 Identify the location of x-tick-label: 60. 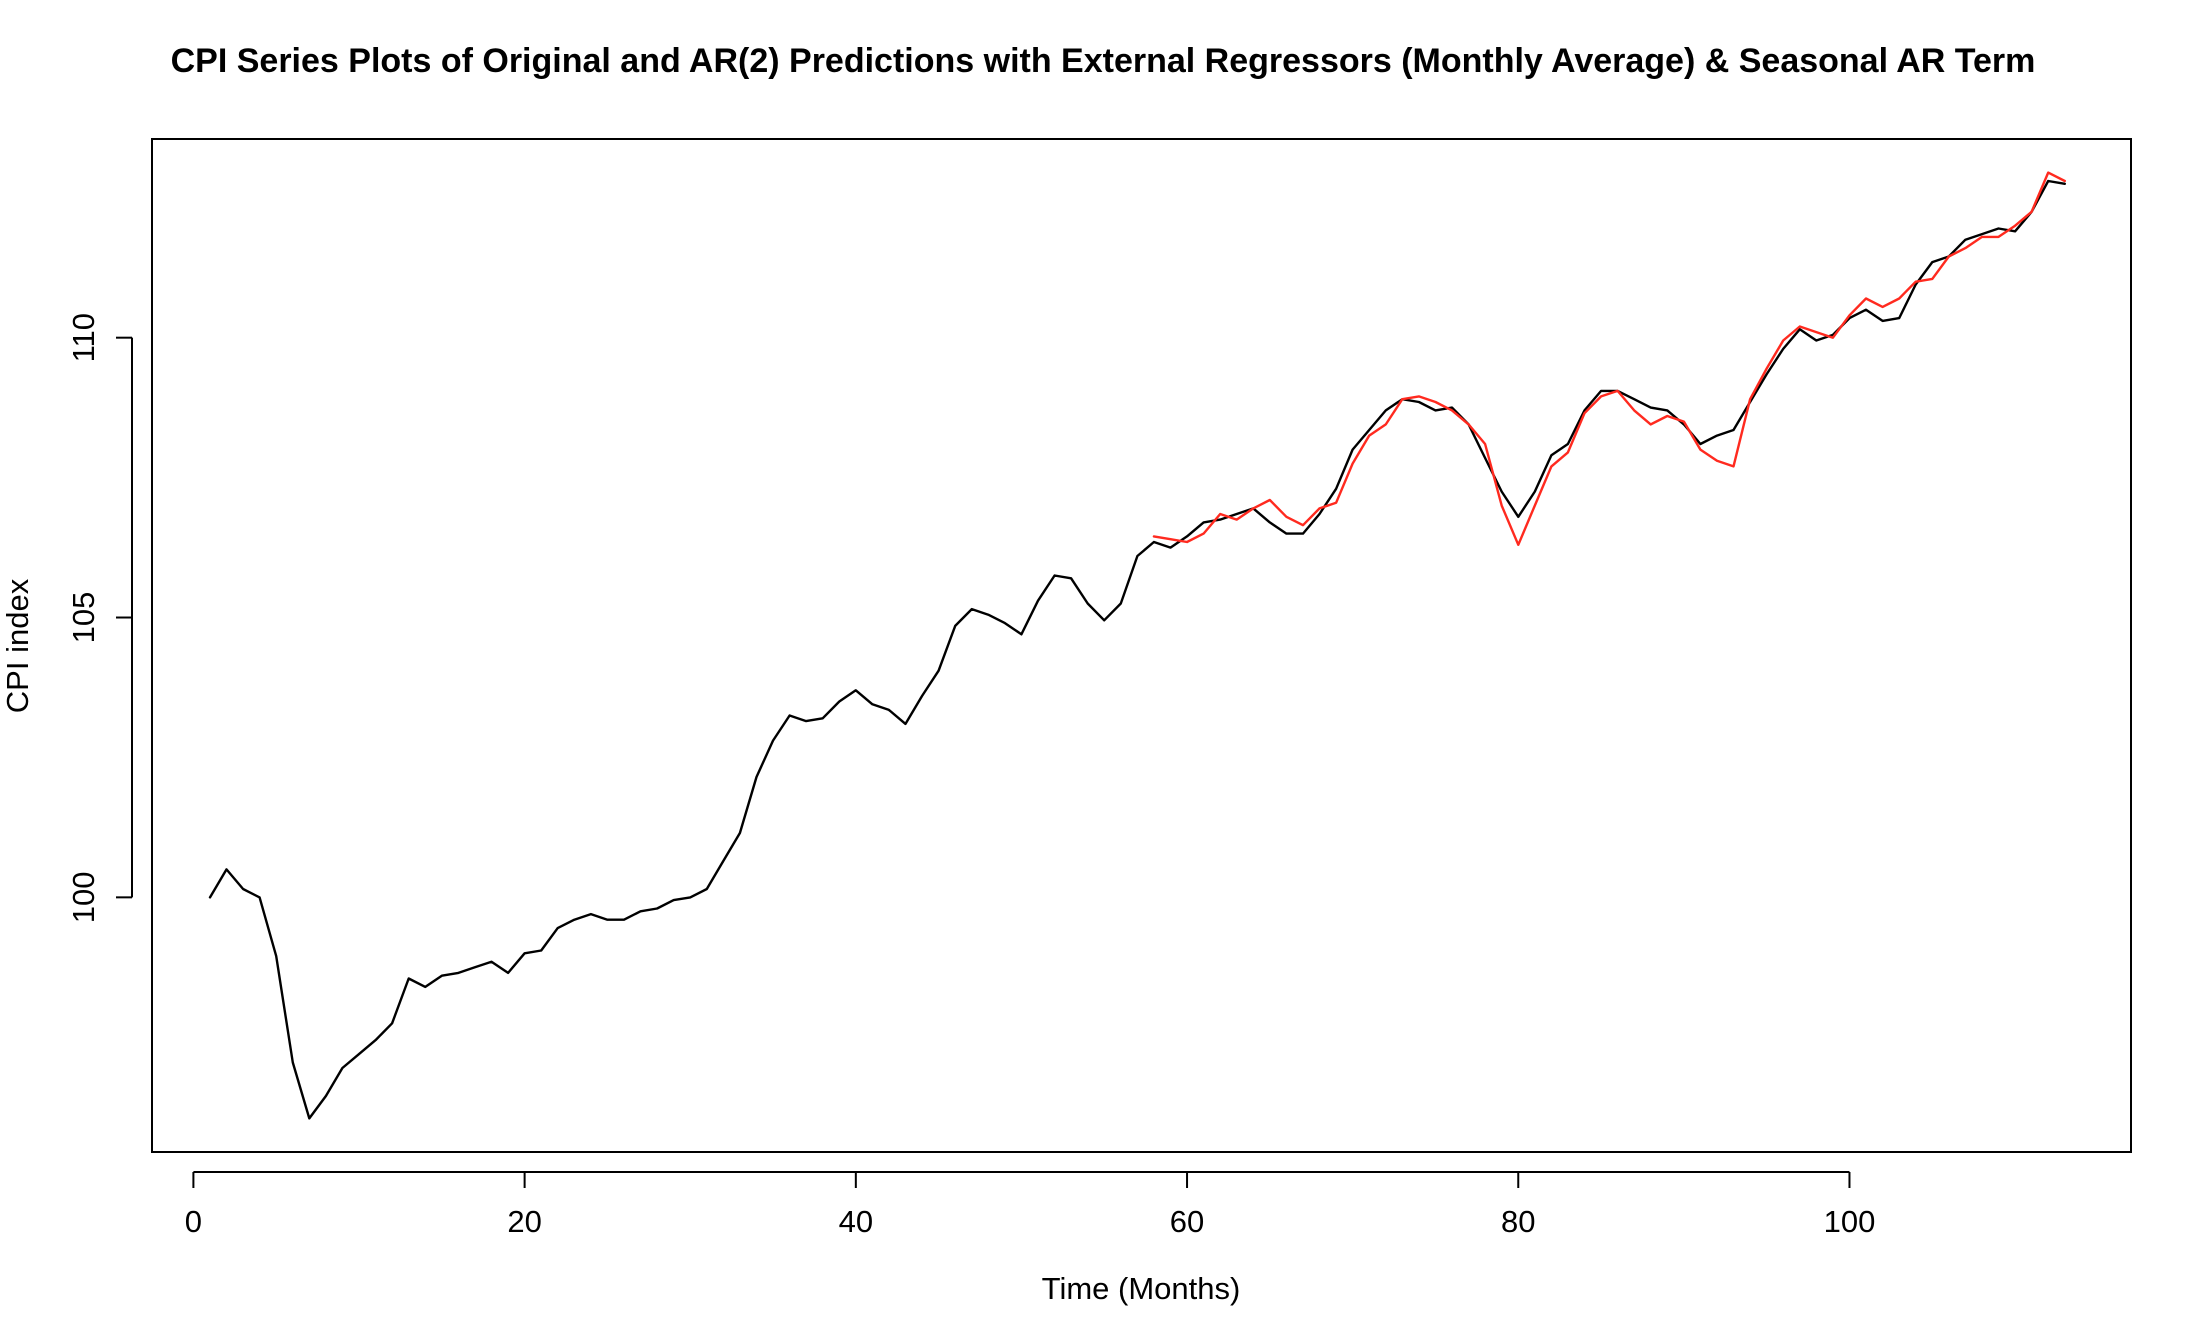
(1187, 1221).